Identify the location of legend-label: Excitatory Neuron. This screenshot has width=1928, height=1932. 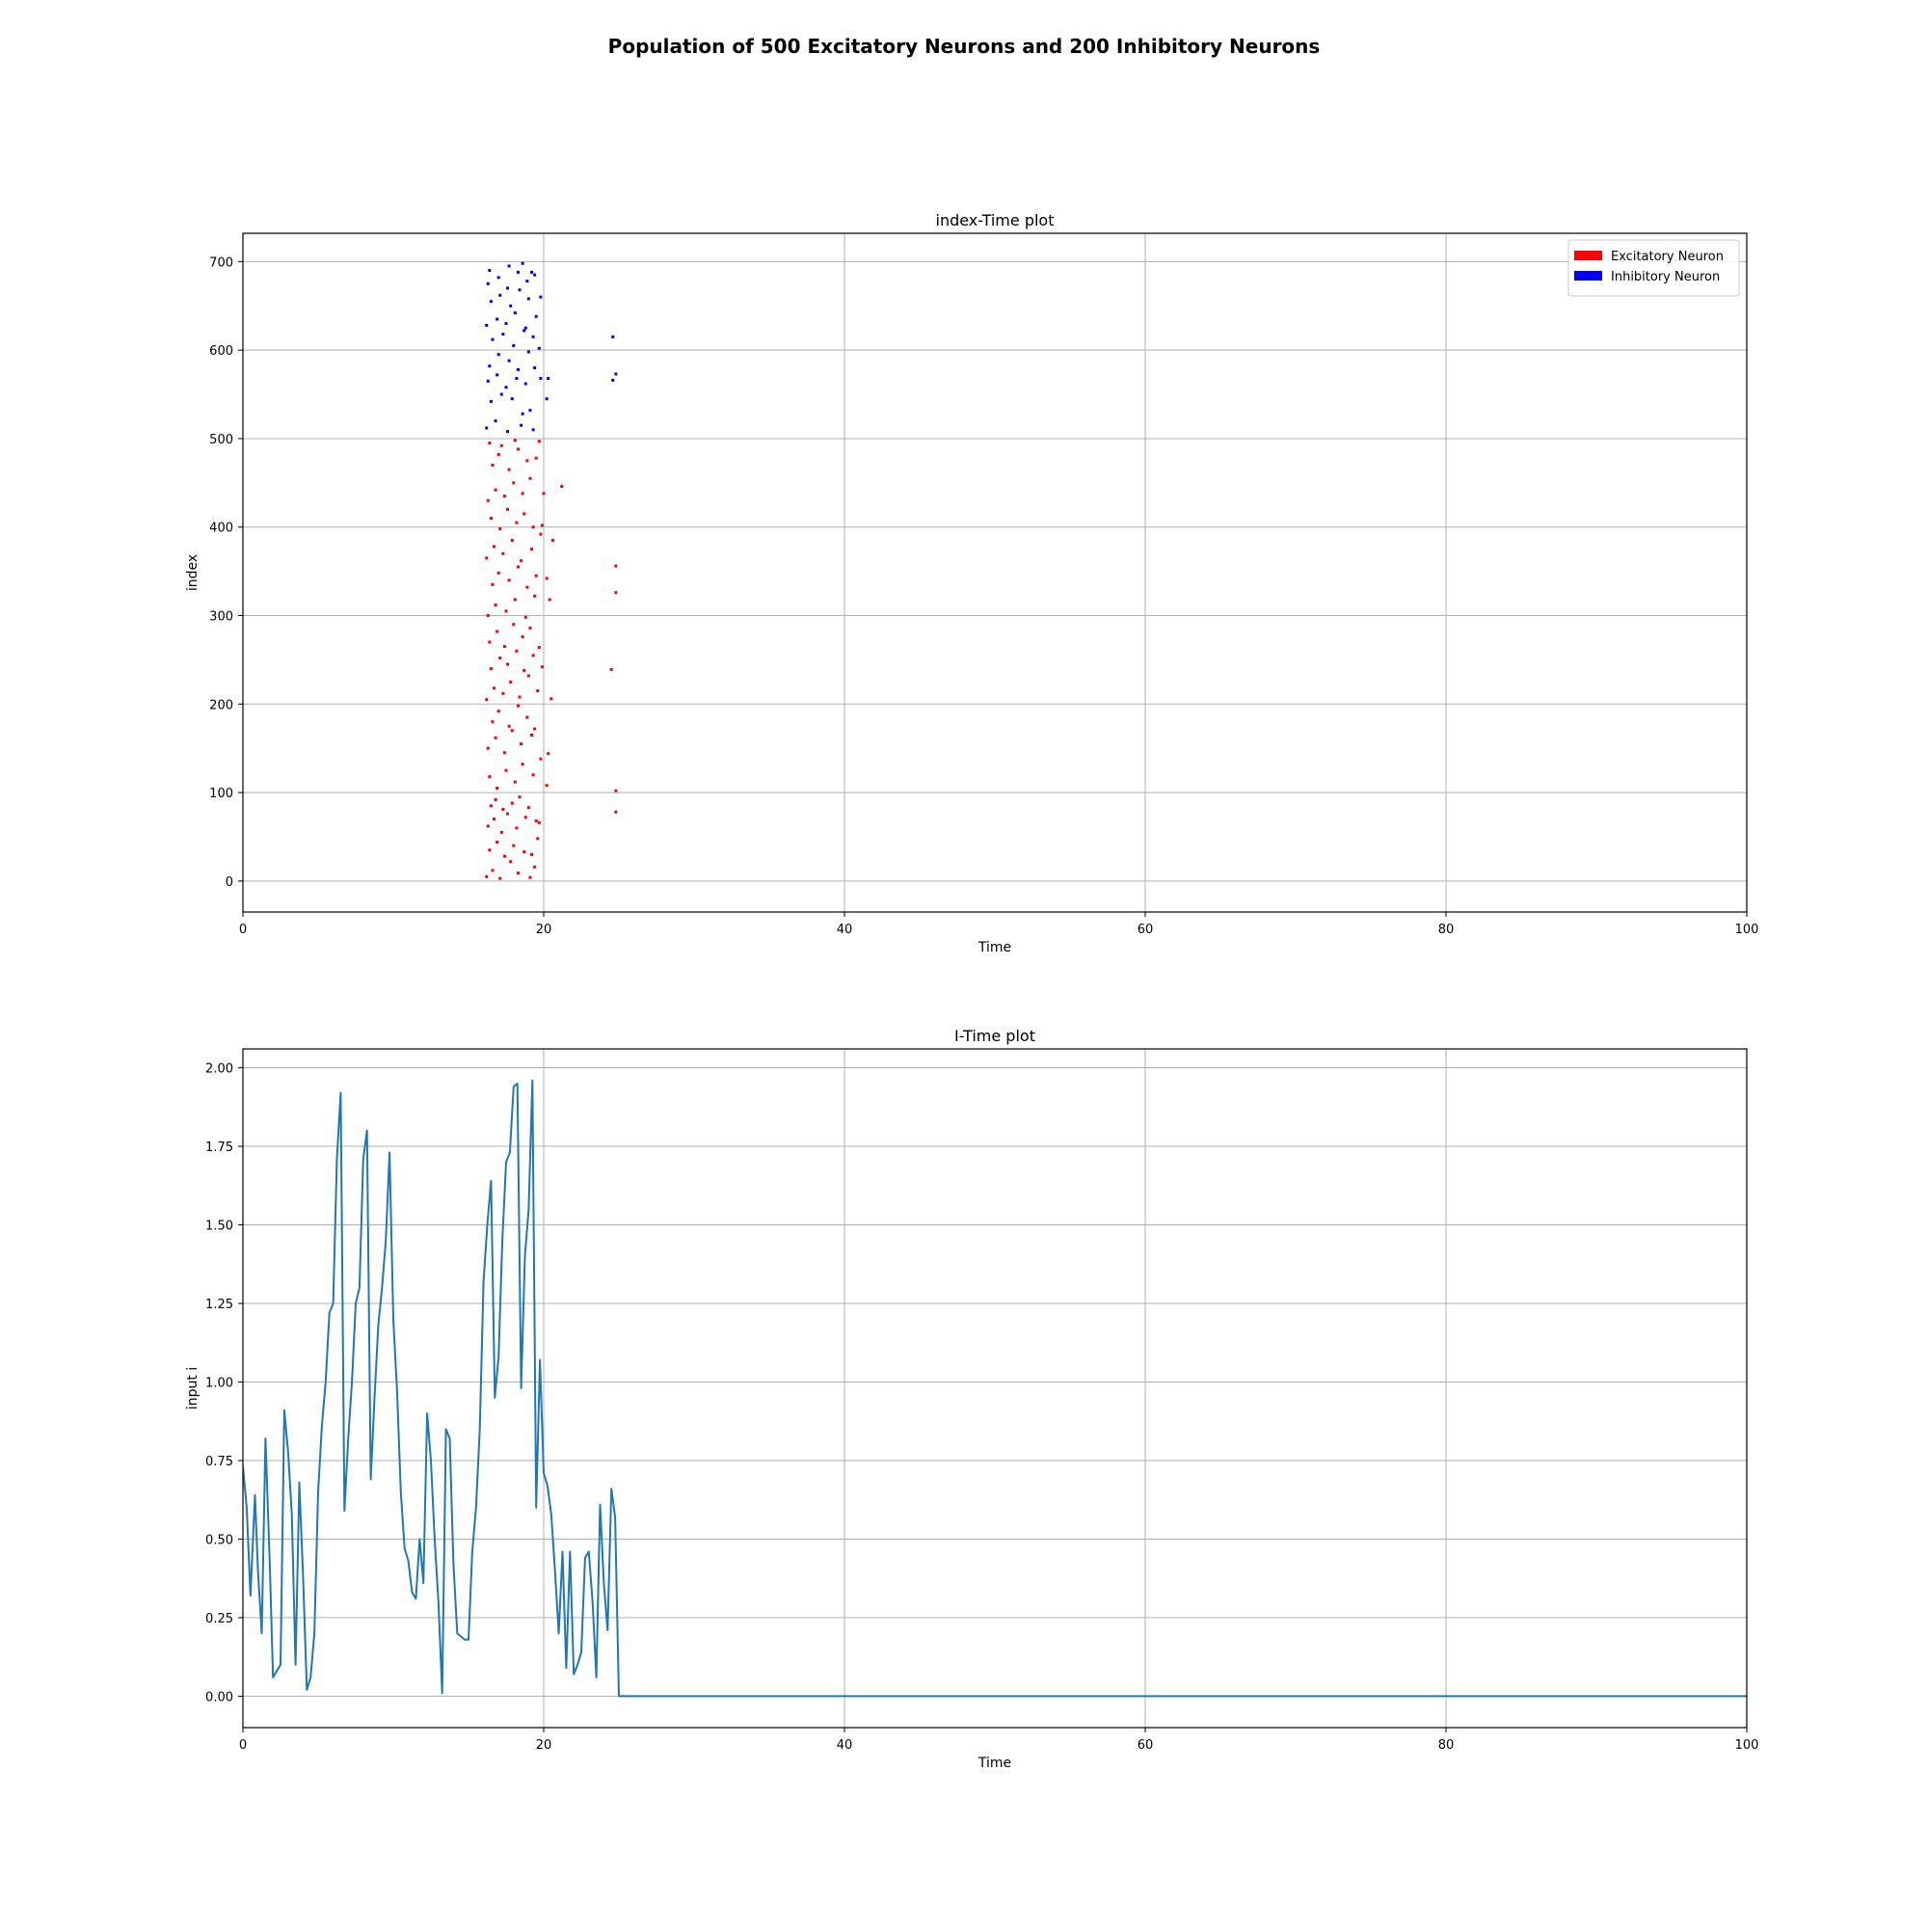
(1667, 257).